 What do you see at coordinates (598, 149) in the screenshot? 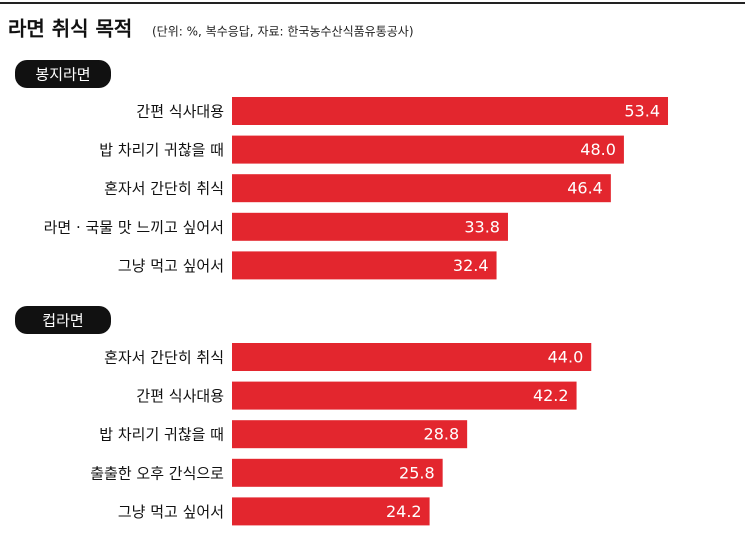
I see `value-label: 48.0` at bounding box center [598, 149].